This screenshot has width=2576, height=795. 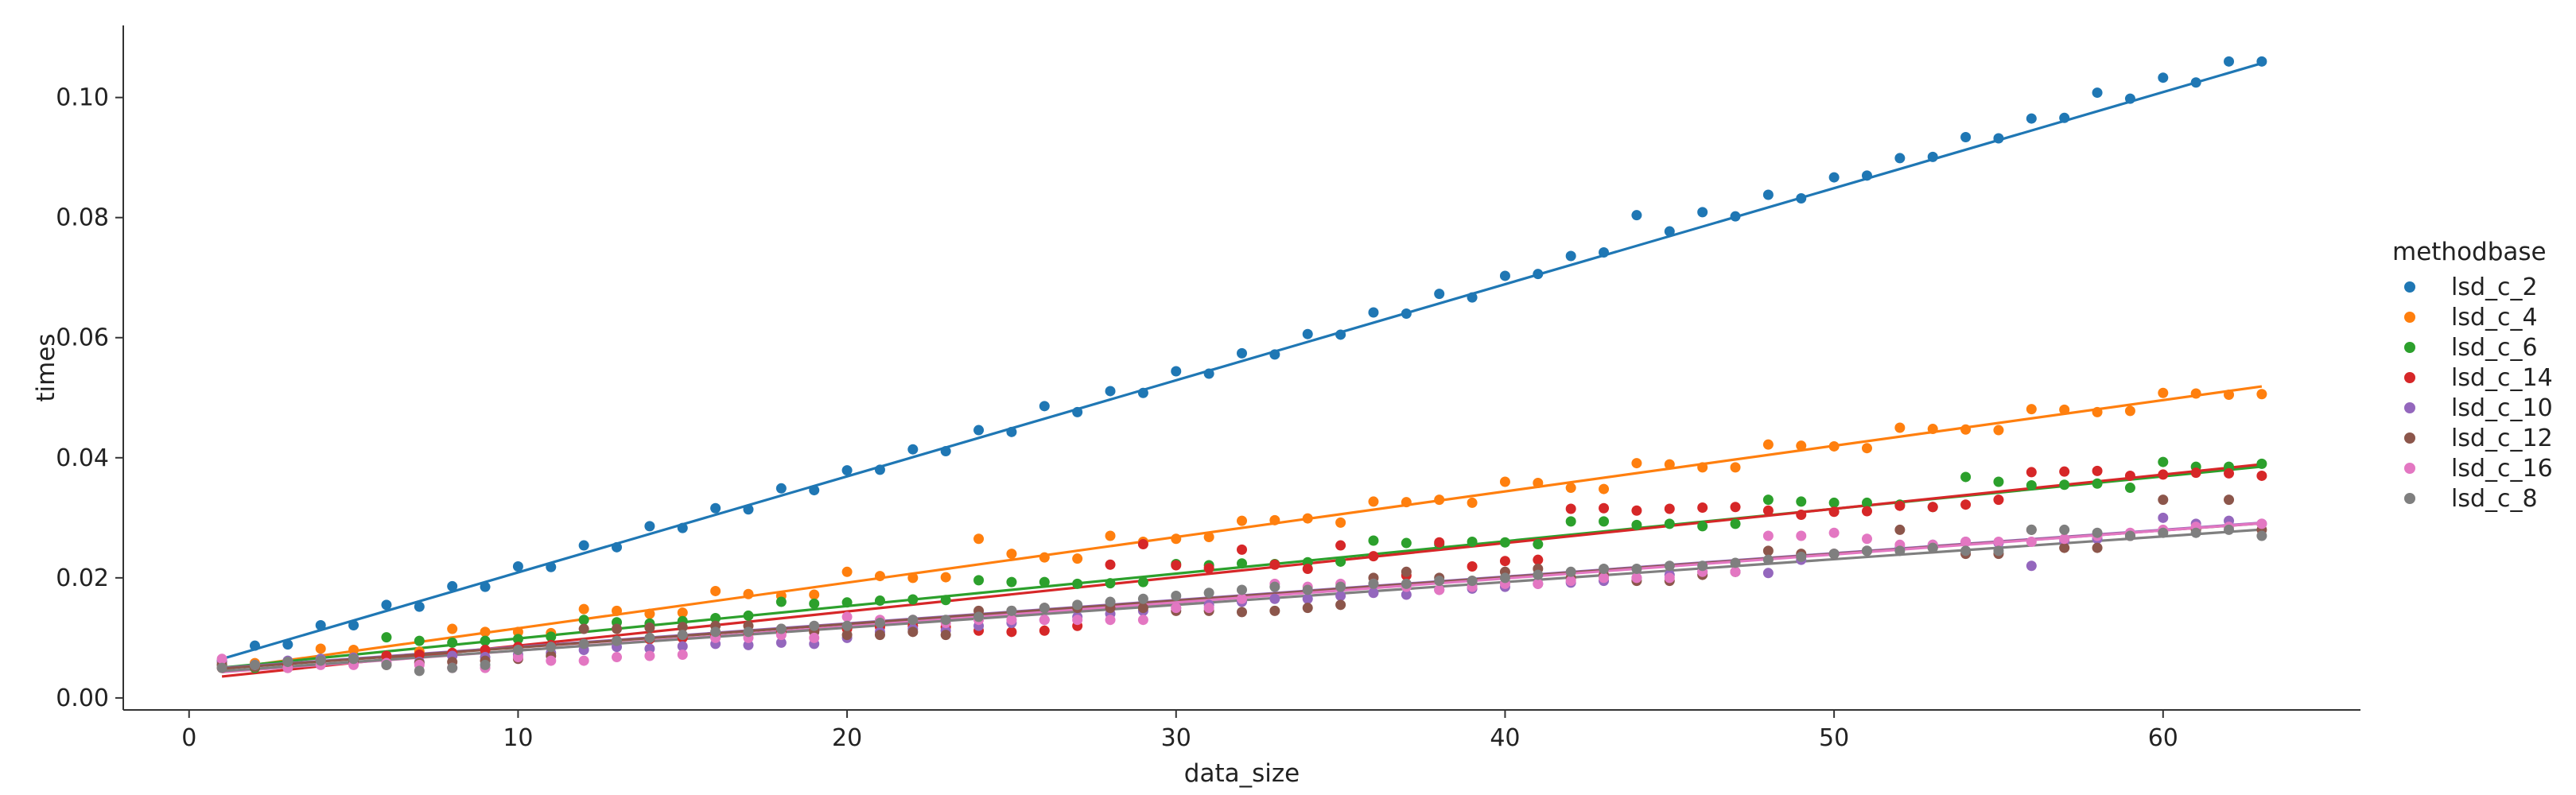 I want to click on x-axis-label: data_size, so click(x=1242, y=773).